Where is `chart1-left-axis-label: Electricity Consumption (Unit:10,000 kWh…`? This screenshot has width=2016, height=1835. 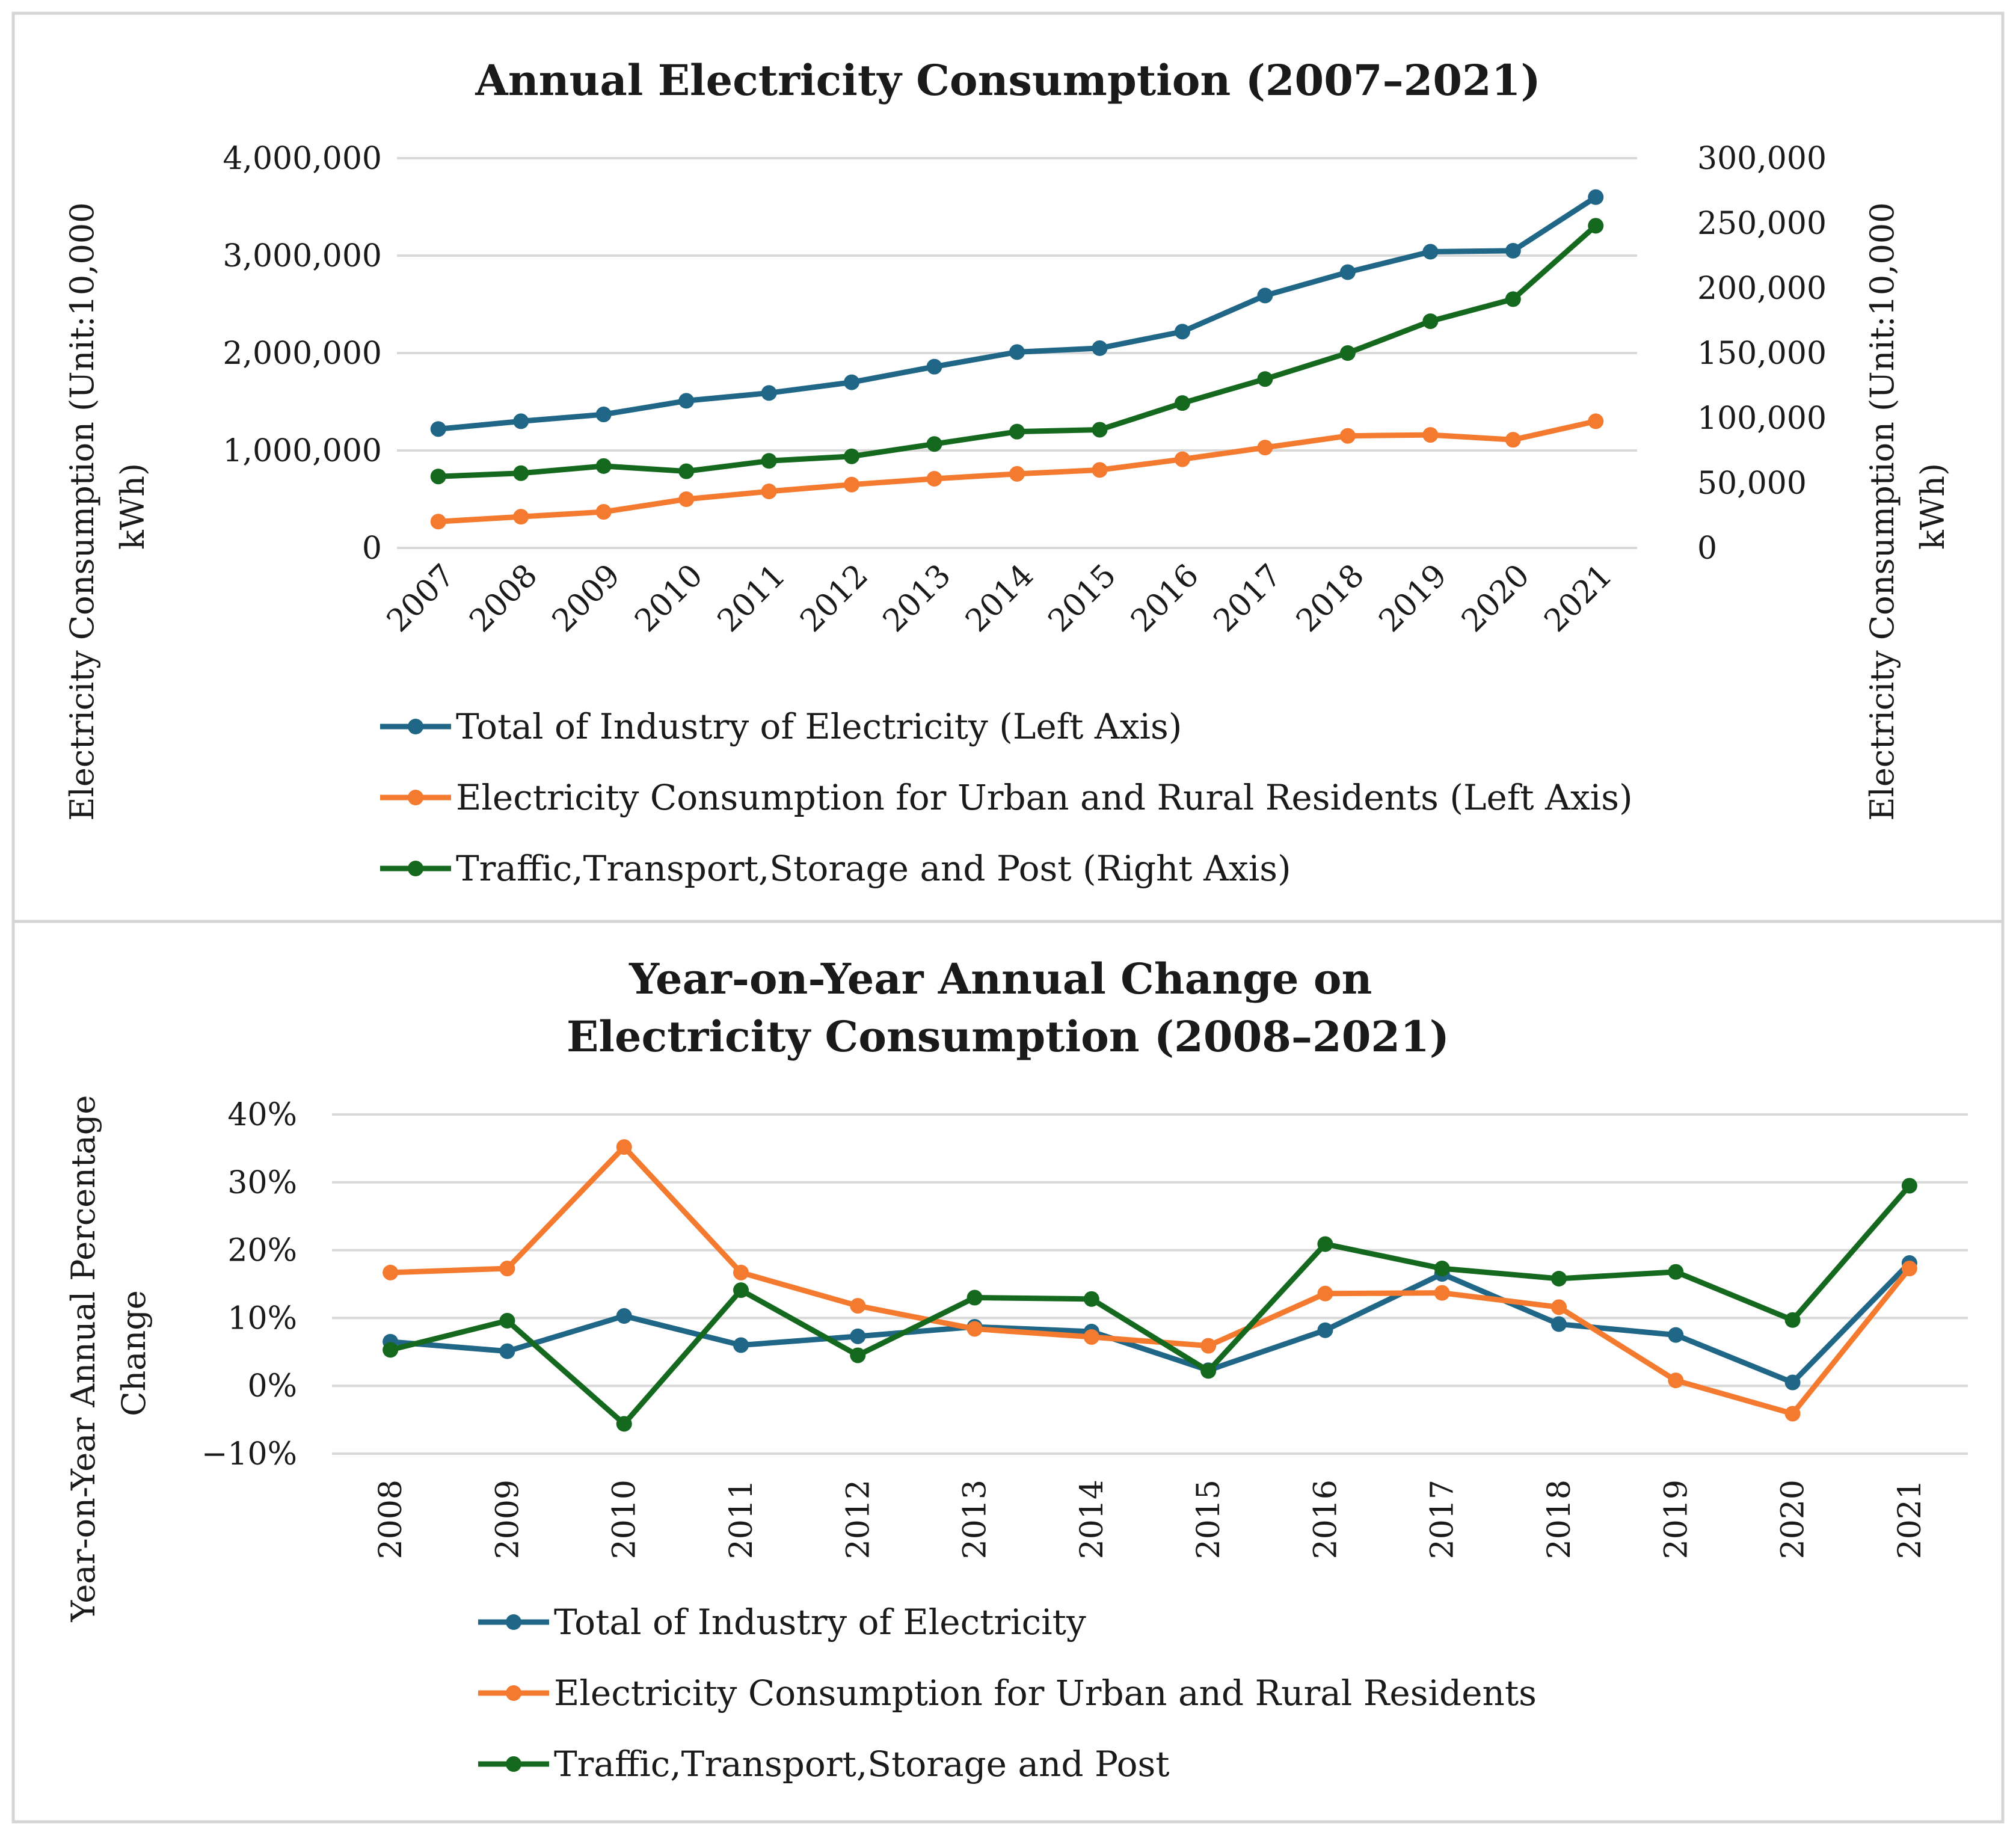 chart1-left-axis-label: Electricity Consumption (Unit:10,000 kWh… is located at coordinates (108, 506).